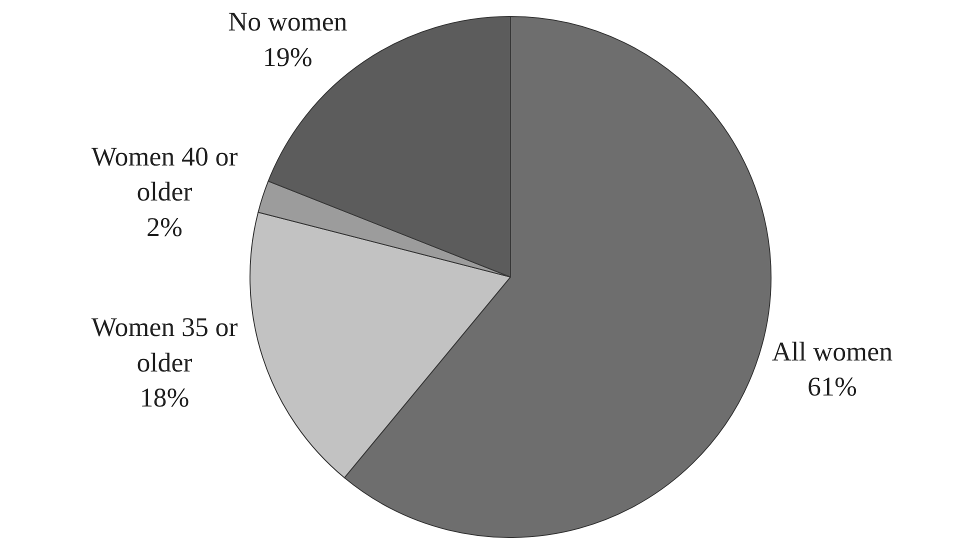 This screenshot has height=549, width=971. Describe the element at coordinates (164, 345) in the screenshot. I see `slice-label: Women 35 or older` at that location.